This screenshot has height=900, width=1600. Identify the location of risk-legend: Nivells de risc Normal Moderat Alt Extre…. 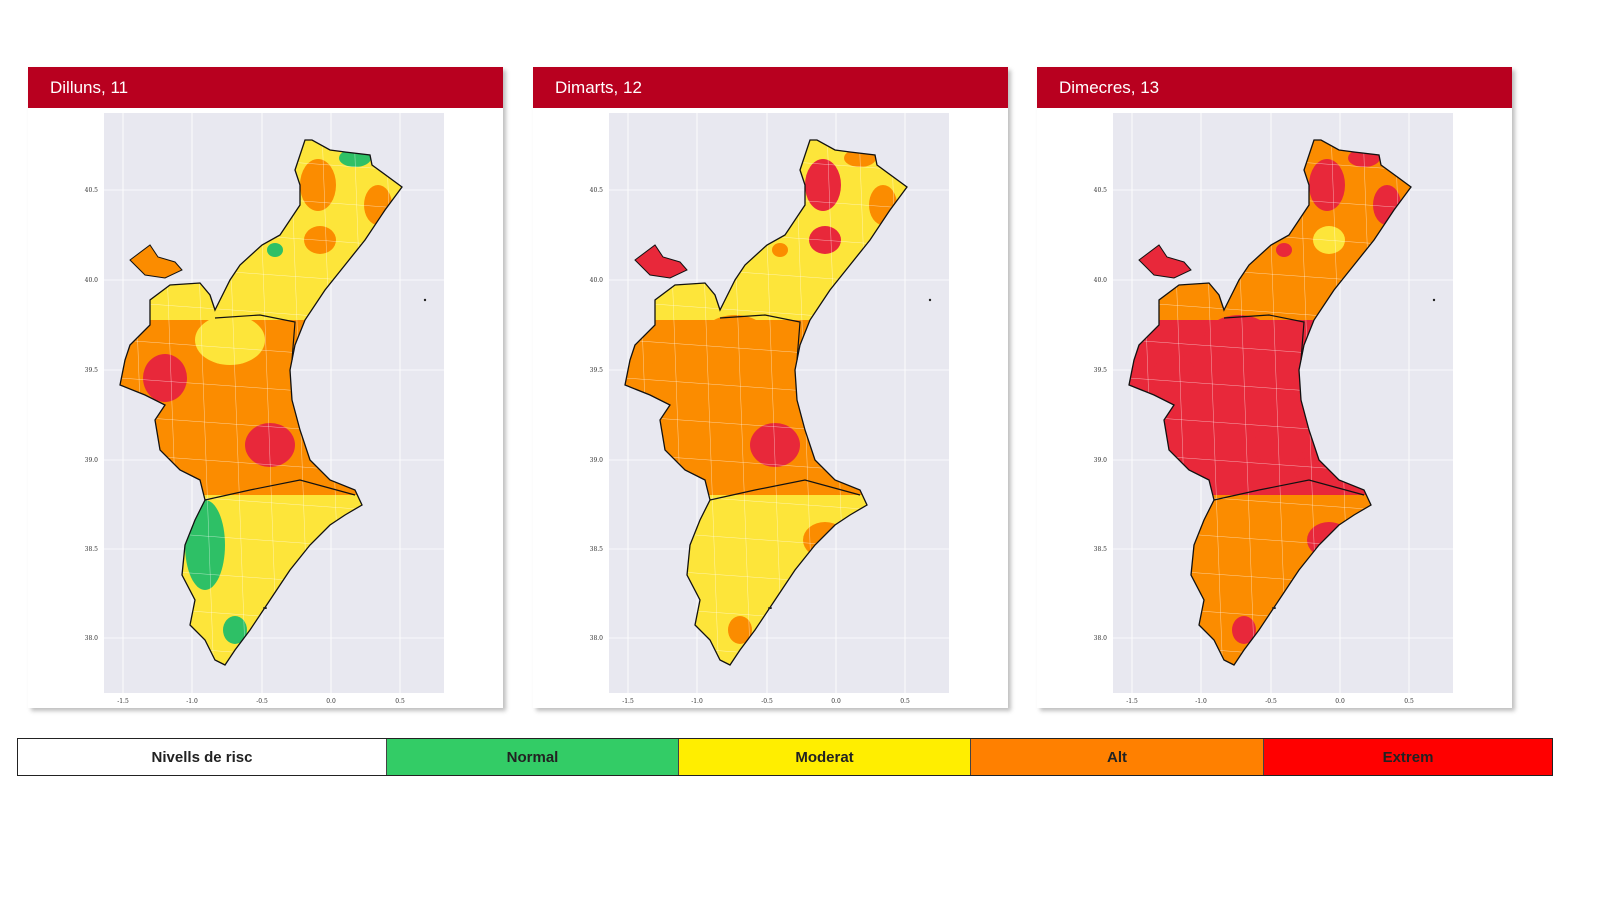
(785, 757).